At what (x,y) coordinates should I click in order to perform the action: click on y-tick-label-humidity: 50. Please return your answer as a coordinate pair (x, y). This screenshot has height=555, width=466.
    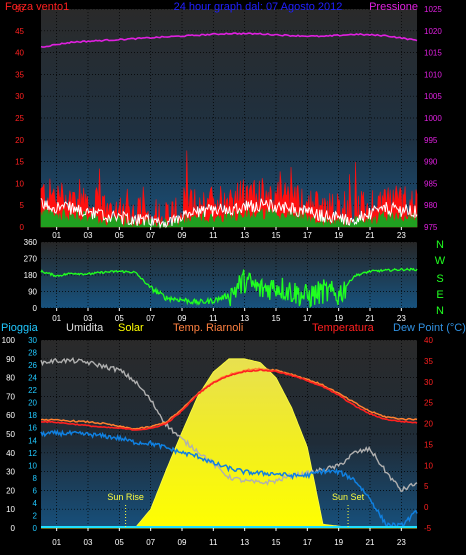
    Looking at the image, I should click on (10, 434).